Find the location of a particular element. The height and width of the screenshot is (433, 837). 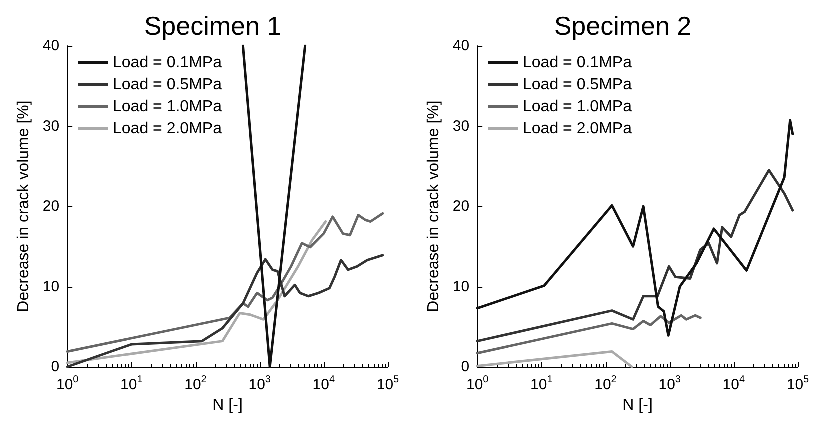

chart-title: Specimen 1 is located at coordinates (213, 26).